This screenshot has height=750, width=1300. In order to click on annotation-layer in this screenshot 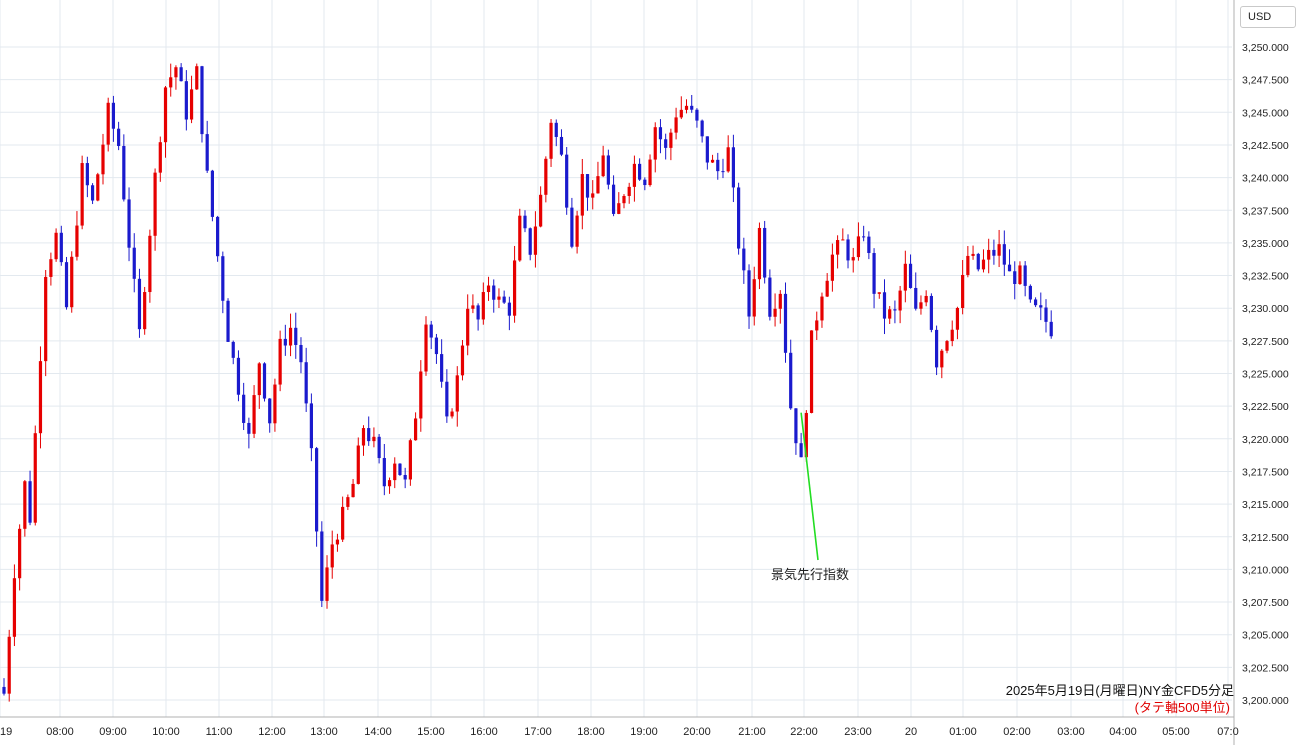, I will do `click(809, 486)`.